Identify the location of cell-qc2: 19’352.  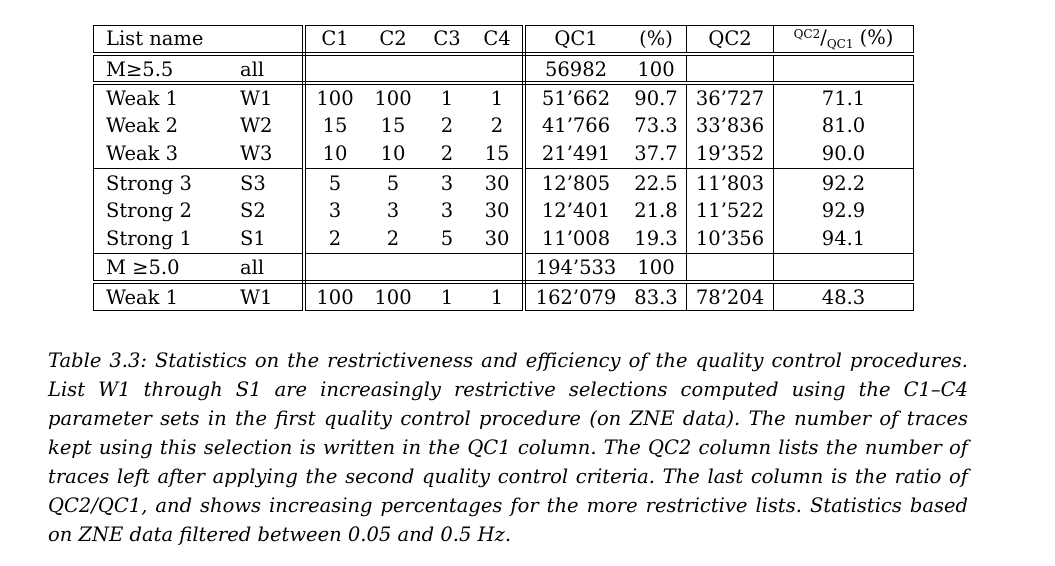
(730, 154).